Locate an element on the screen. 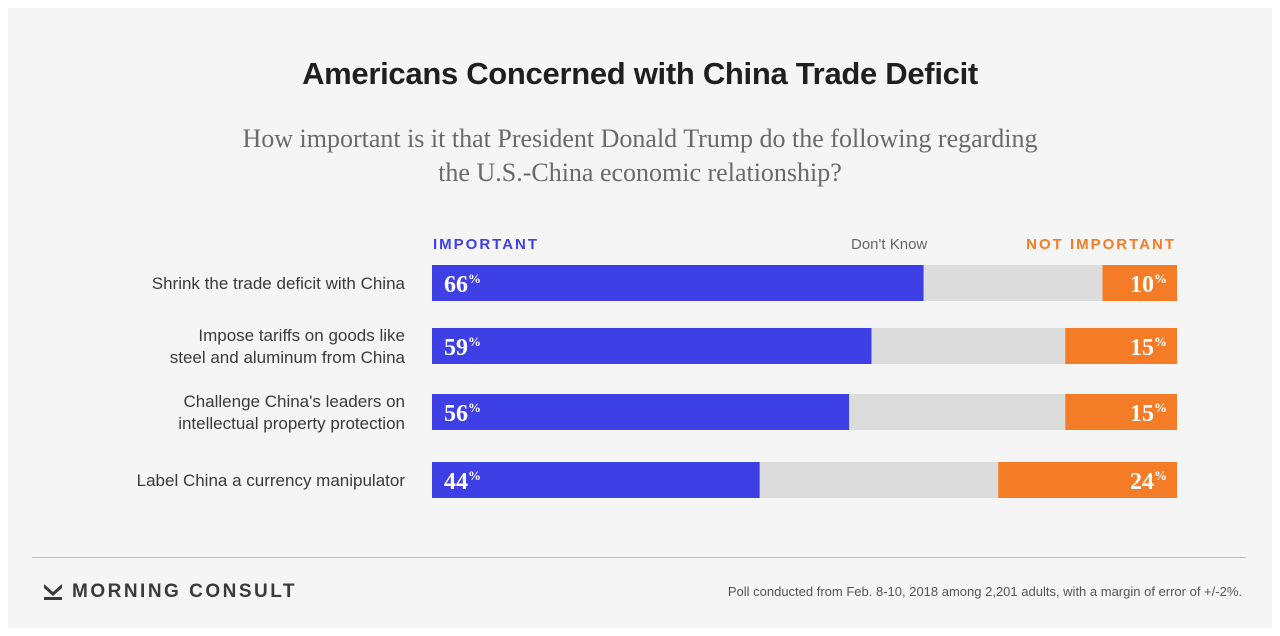 Image resolution: width=1280 pixels, height=636 pixels. legend-not-important: NOT IMPORTANT is located at coordinates (1101, 244).